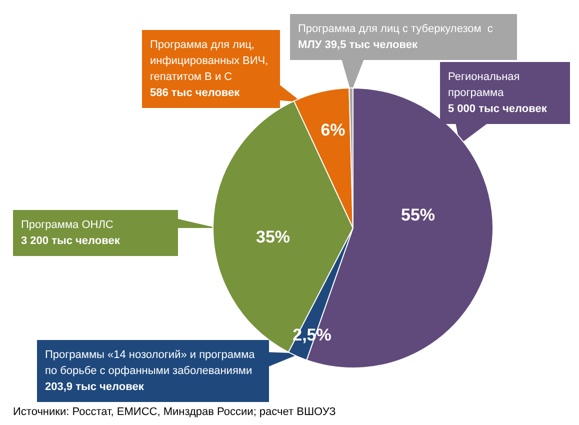  Describe the element at coordinates (67, 225) in the screenshot. I see `slice-label: Программа ОНЛС` at that location.